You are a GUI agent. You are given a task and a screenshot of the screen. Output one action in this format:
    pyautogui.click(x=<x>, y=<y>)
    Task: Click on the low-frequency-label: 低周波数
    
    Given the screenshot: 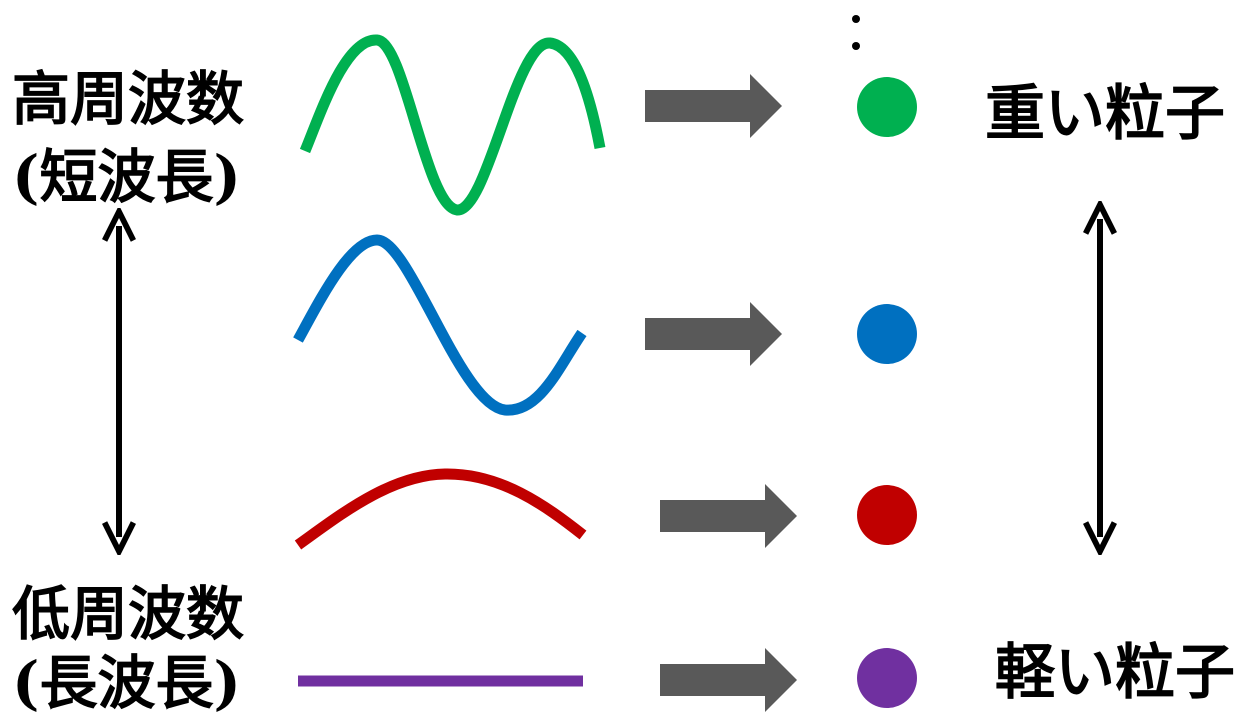 What is the action you would take?
    pyautogui.click(x=128, y=614)
    